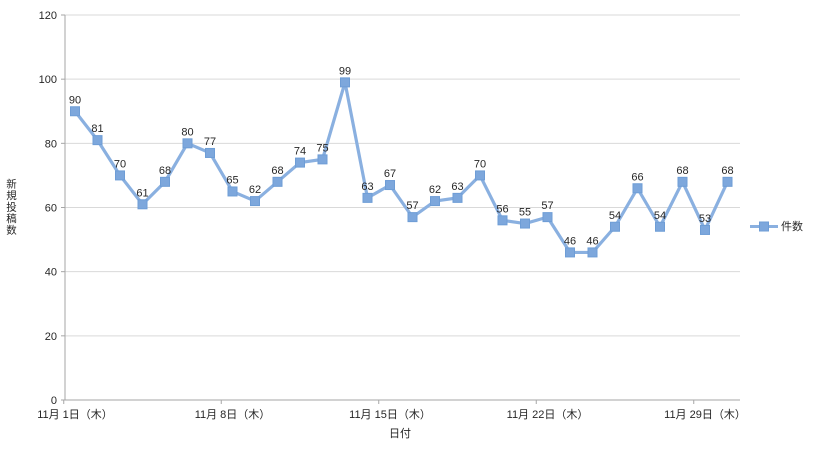 Image resolution: width=818 pixels, height=454 pixels. Describe the element at coordinates (390, 414) in the screenshot. I see `x-tick-label: 11月 15日（木）` at that location.